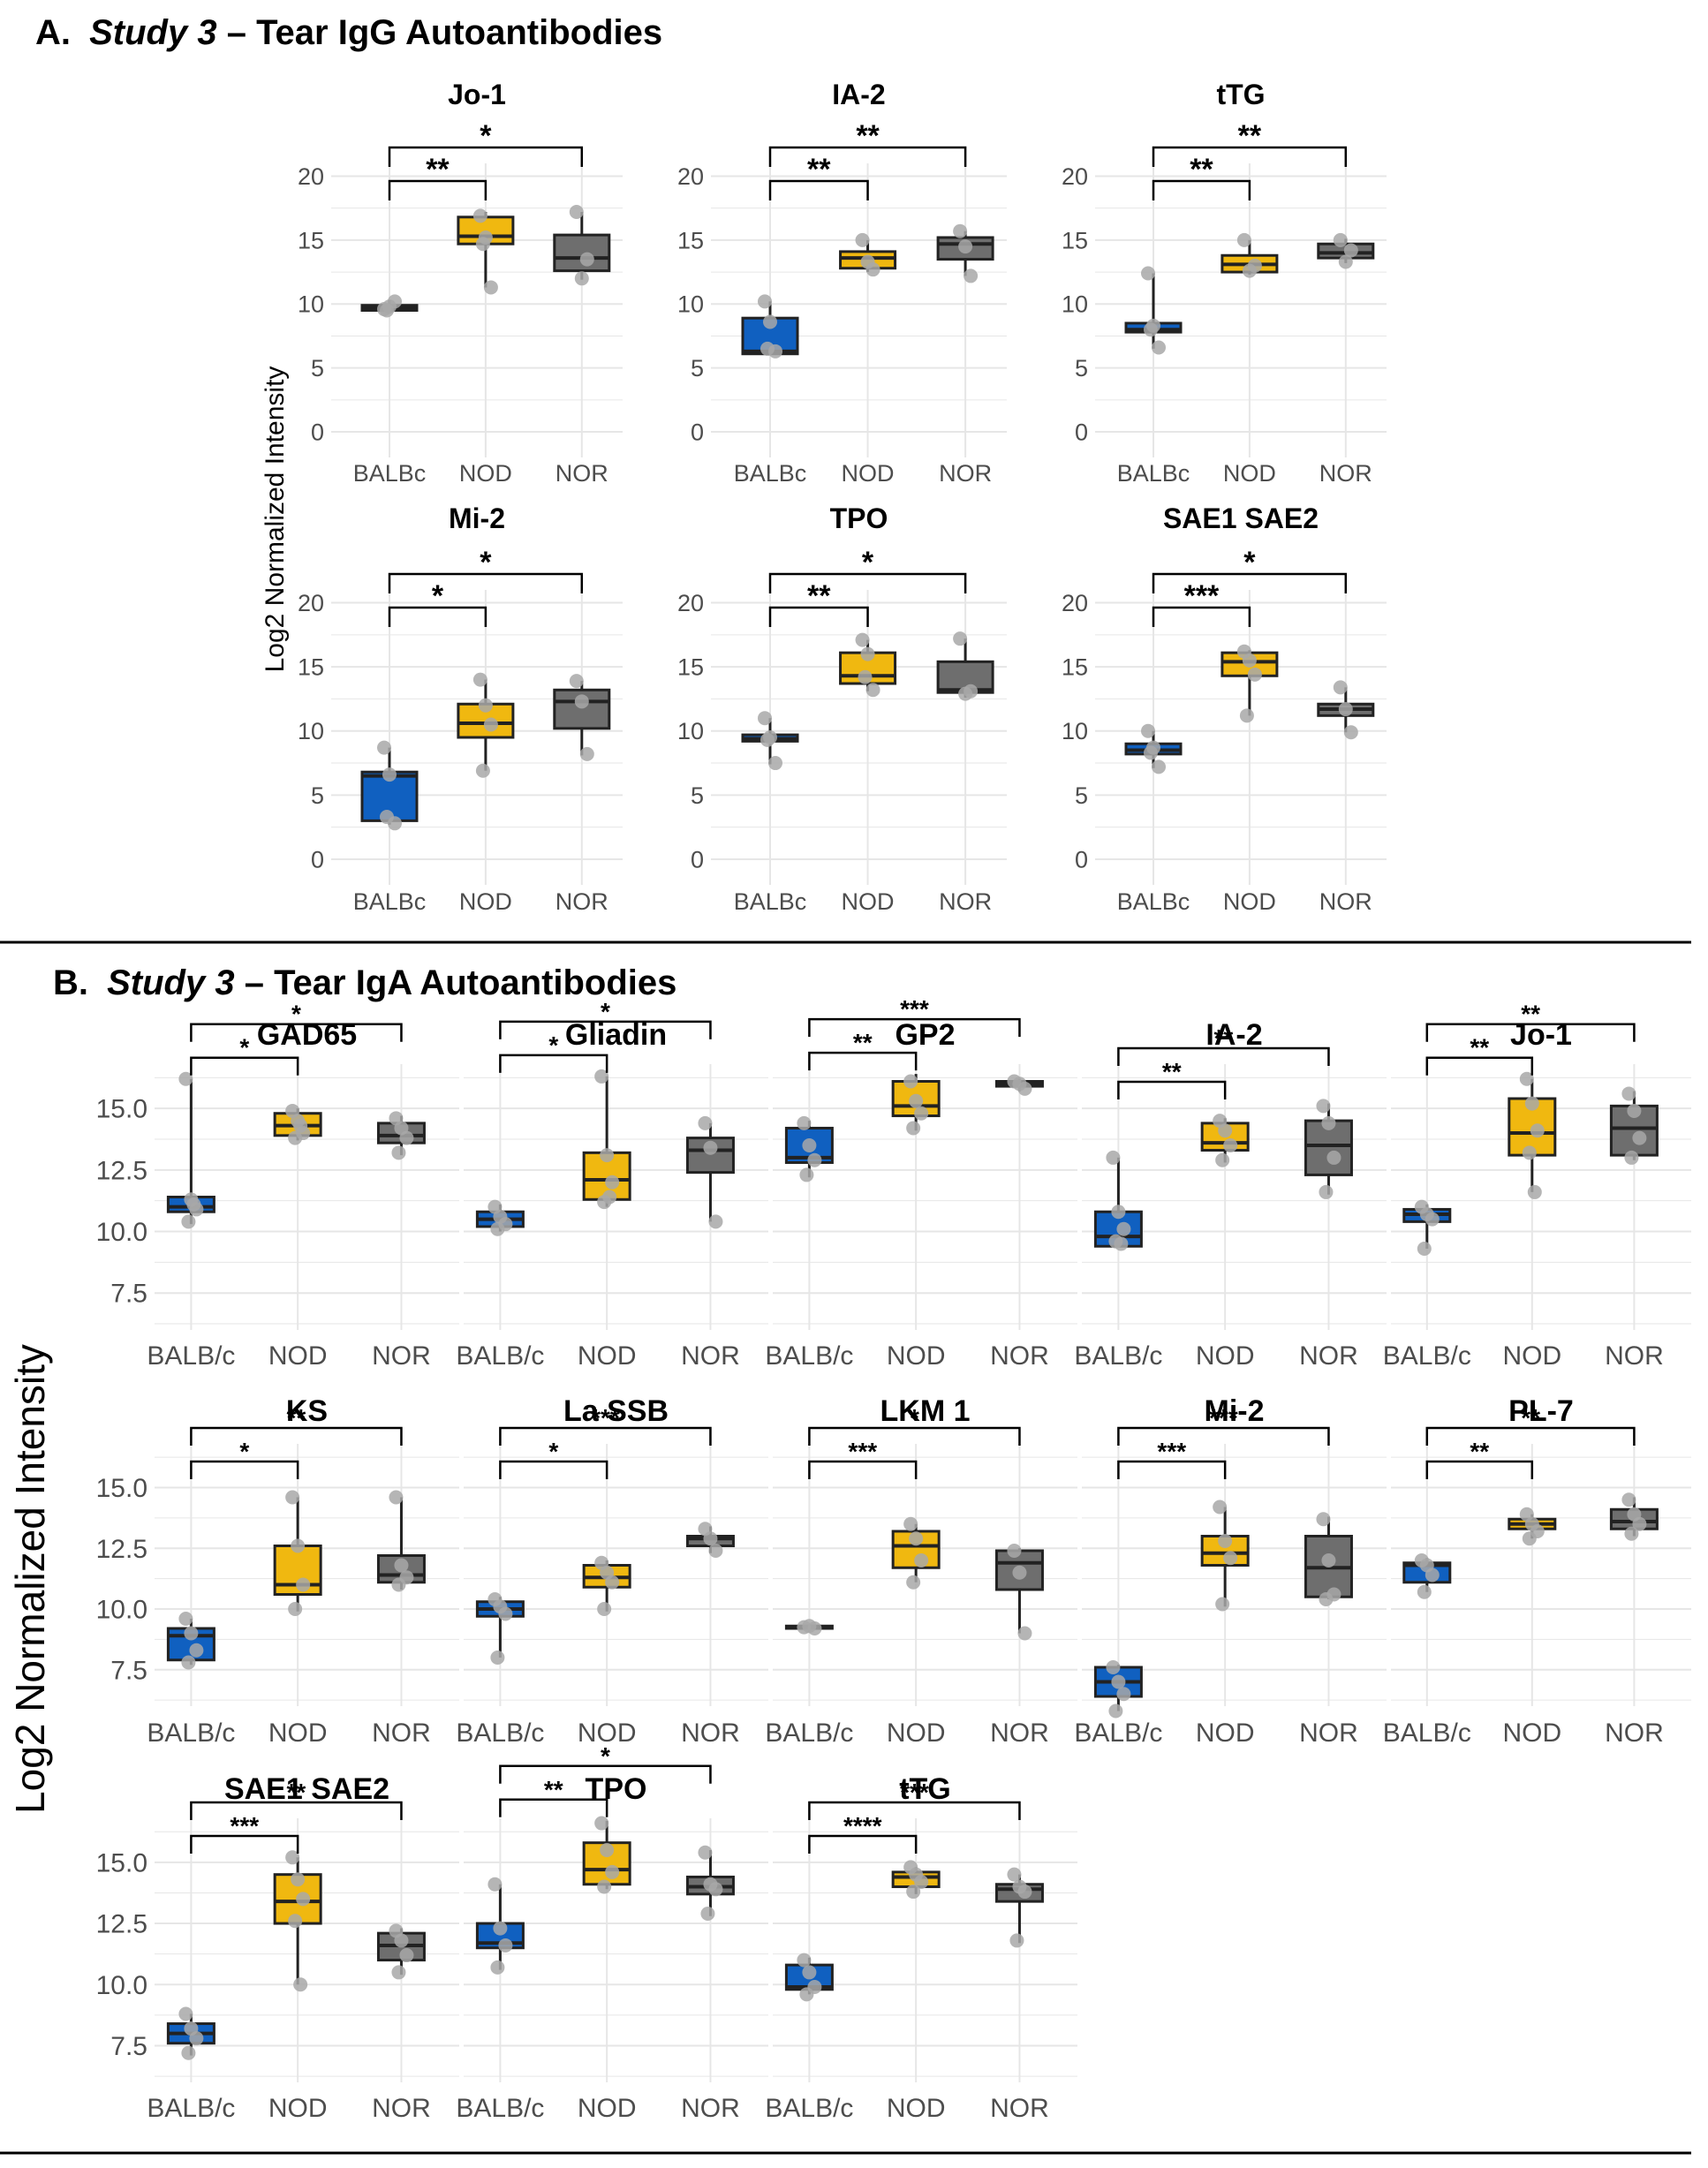 Image resolution: width=1708 pixels, height=2168 pixels. Describe the element at coordinates (612, 1184) in the screenshot. I see `panel-gliadin: Gliadin BALB/c NOD NOR * *` at that location.